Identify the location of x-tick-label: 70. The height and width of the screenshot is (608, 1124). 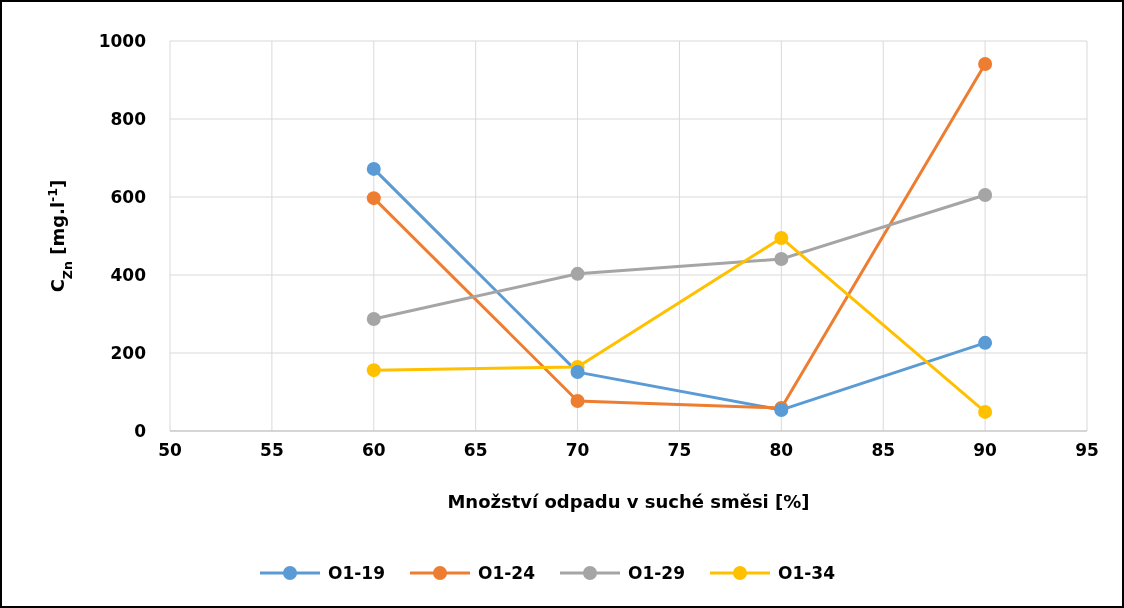
(577, 450).